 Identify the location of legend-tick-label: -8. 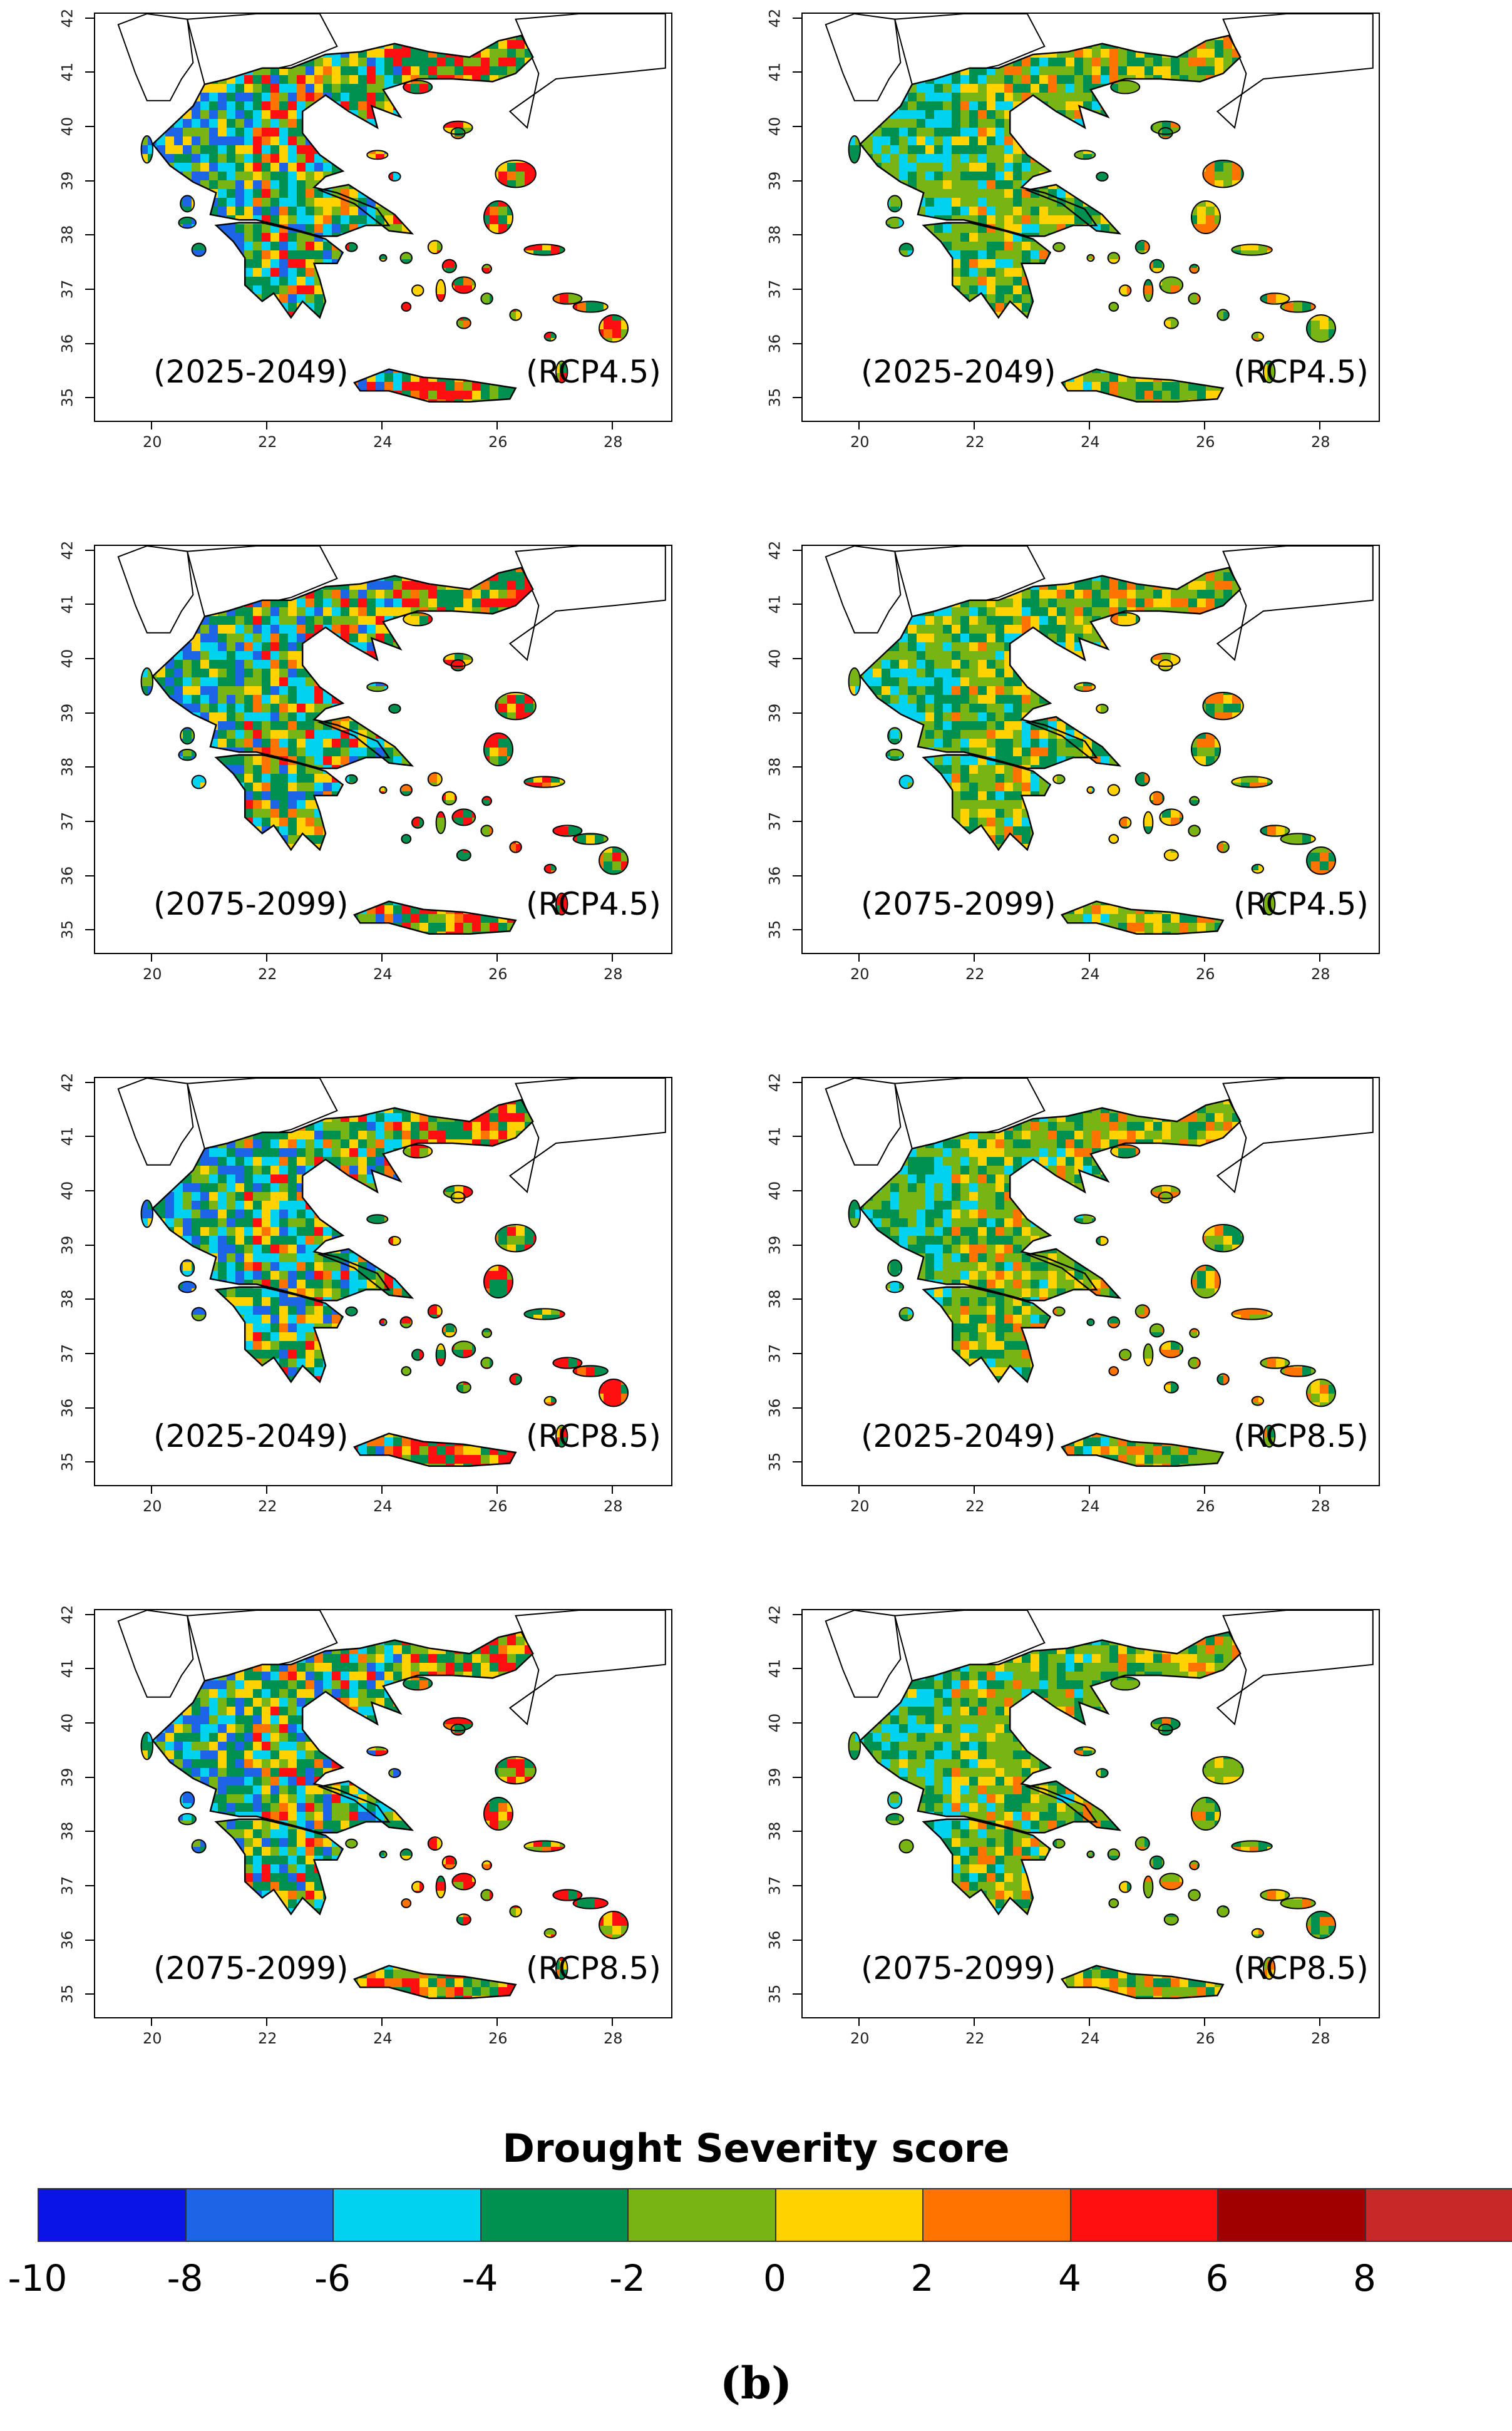
(185, 2278).